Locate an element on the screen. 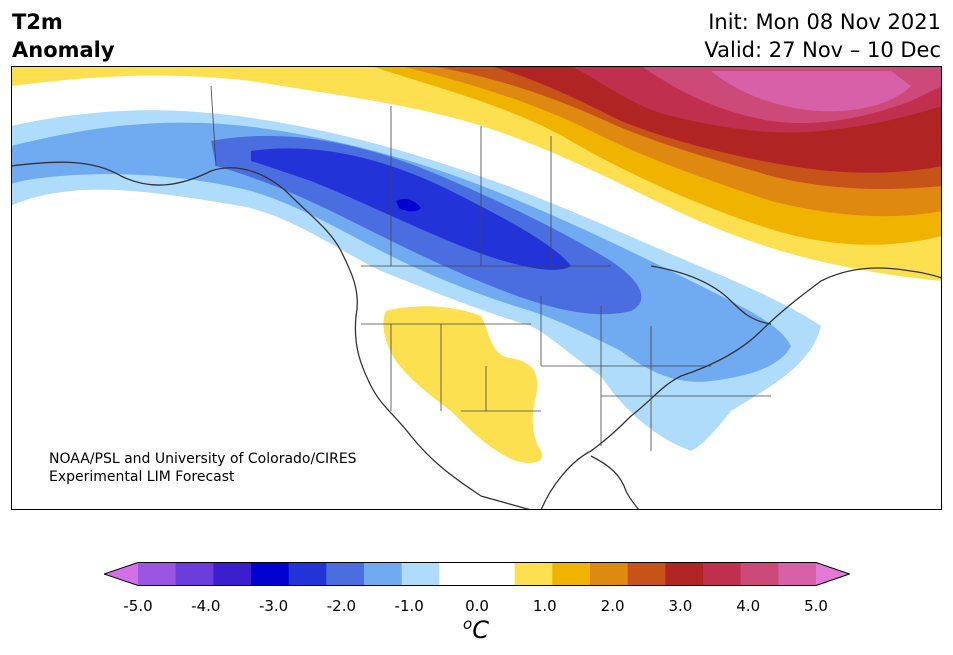 This screenshot has height=655, width=953. variable-title-line1: T2m is located at coordinates (37, 22).